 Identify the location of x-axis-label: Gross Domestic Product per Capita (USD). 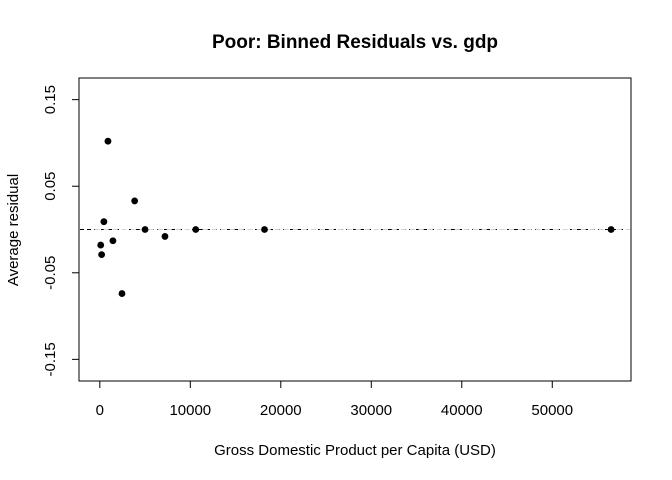
(355, 450).